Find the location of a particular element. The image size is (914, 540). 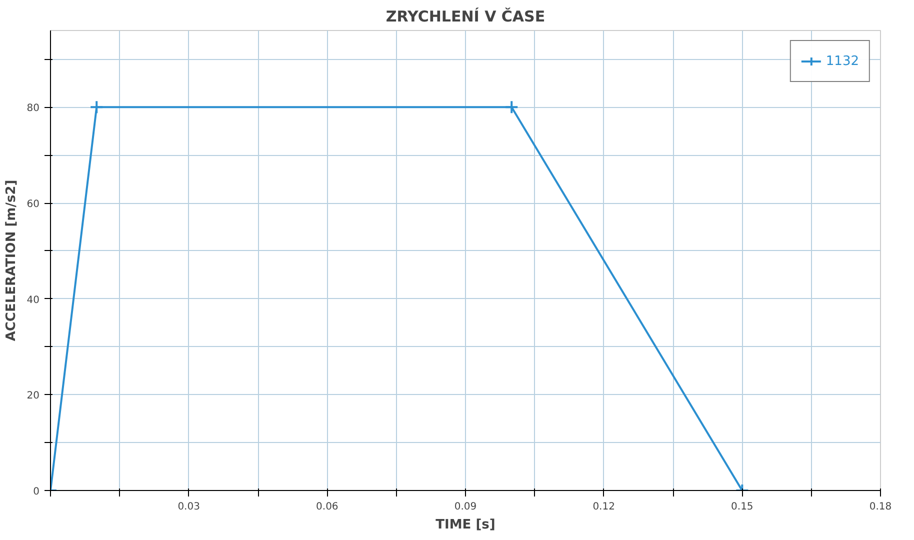

y-tick-label: 60 is located at coordinates (33, 204).